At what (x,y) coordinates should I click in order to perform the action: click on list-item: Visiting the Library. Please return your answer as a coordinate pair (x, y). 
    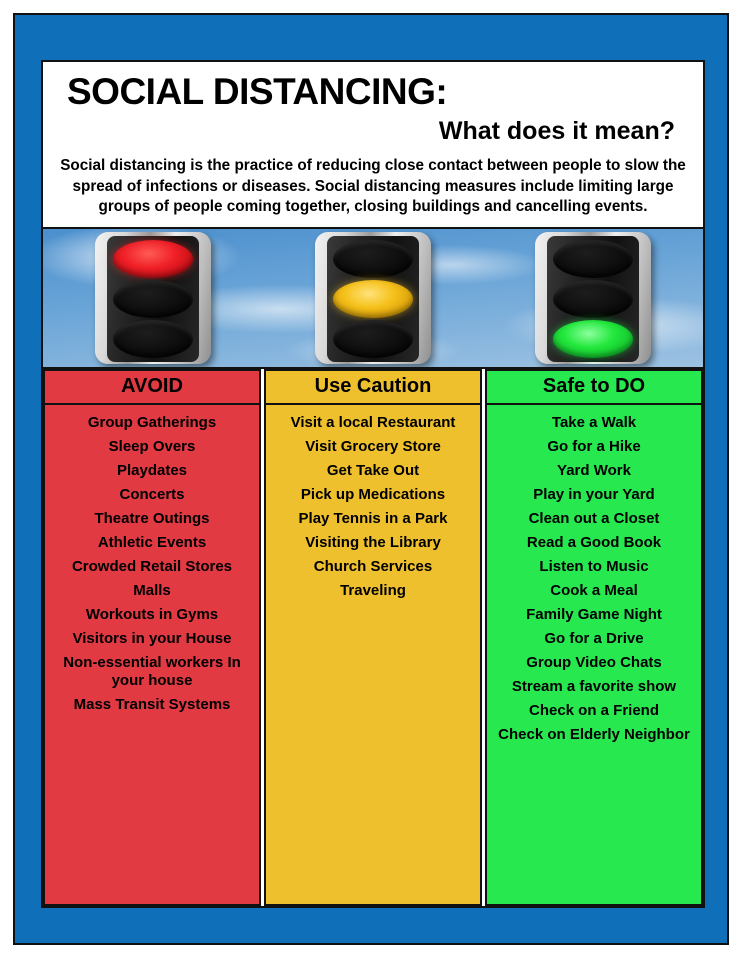
    Looking at the image, I should click on (373, 543).